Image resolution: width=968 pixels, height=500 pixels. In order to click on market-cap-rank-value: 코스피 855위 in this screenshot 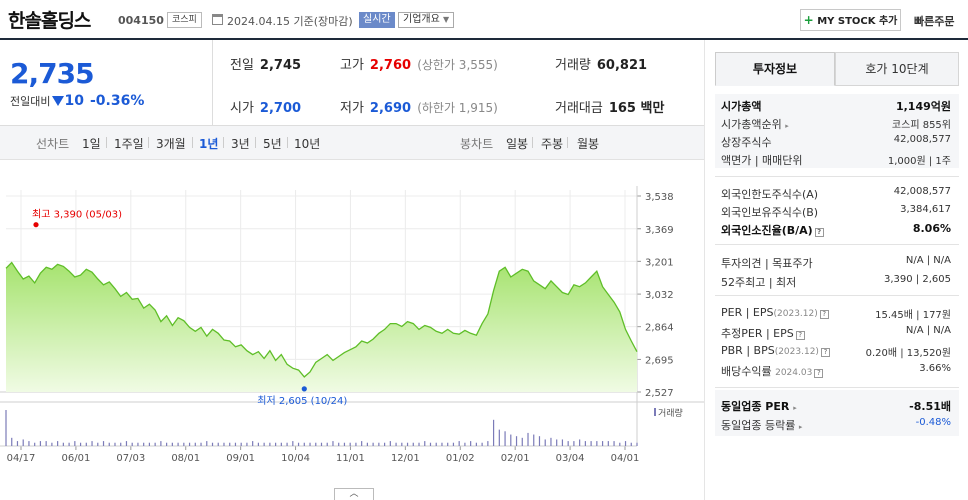, I will do `click(921, 125)`.